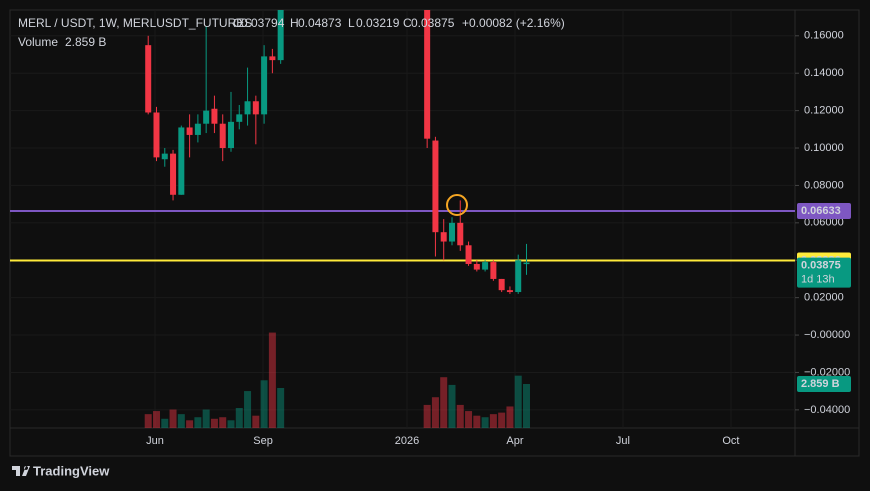 The height and width of the screenshot is (491, 870). What do you see at coordinates (85, 42) in the screenshot?
I see `volume-value: 2.859 B` at bounding box center [85, 42].